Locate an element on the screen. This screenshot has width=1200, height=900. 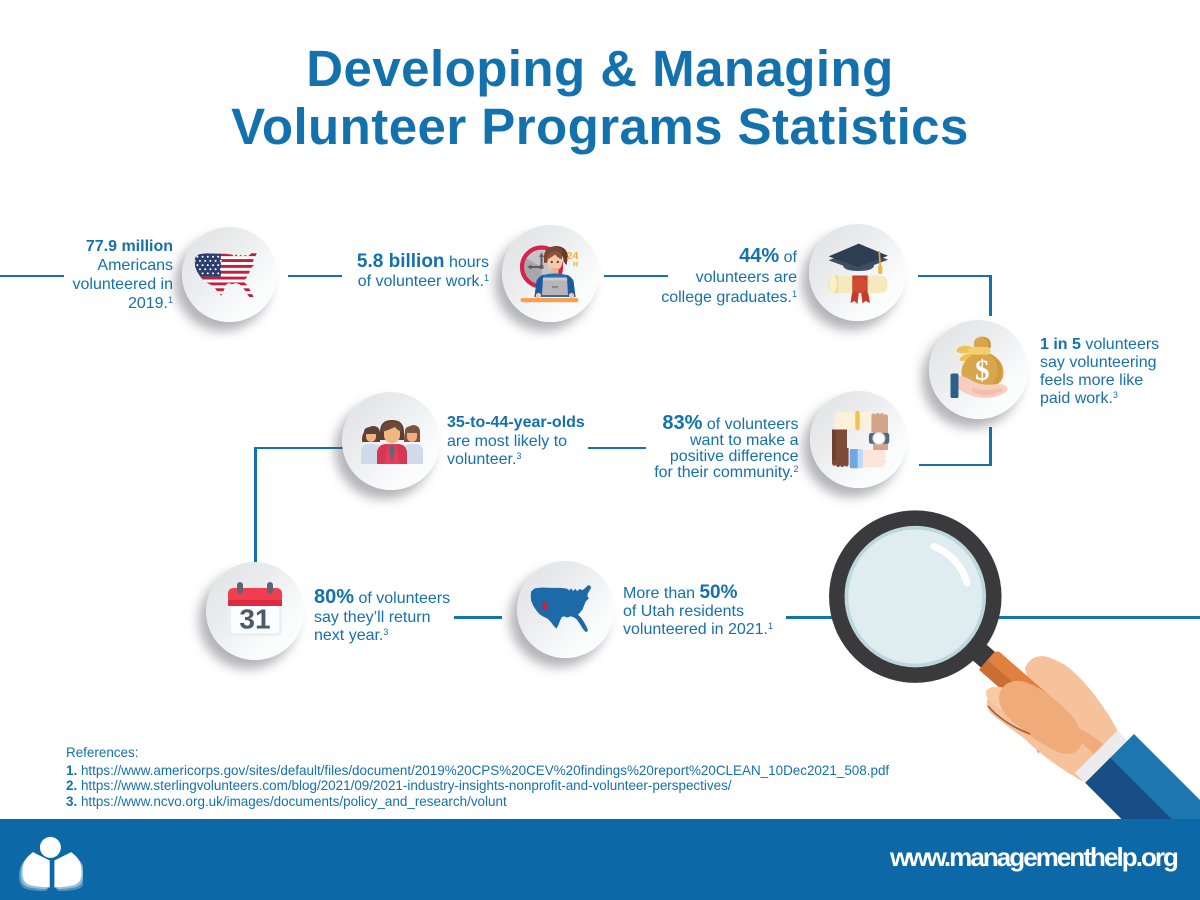
svg-text: H is located at coordinates (575, 265).